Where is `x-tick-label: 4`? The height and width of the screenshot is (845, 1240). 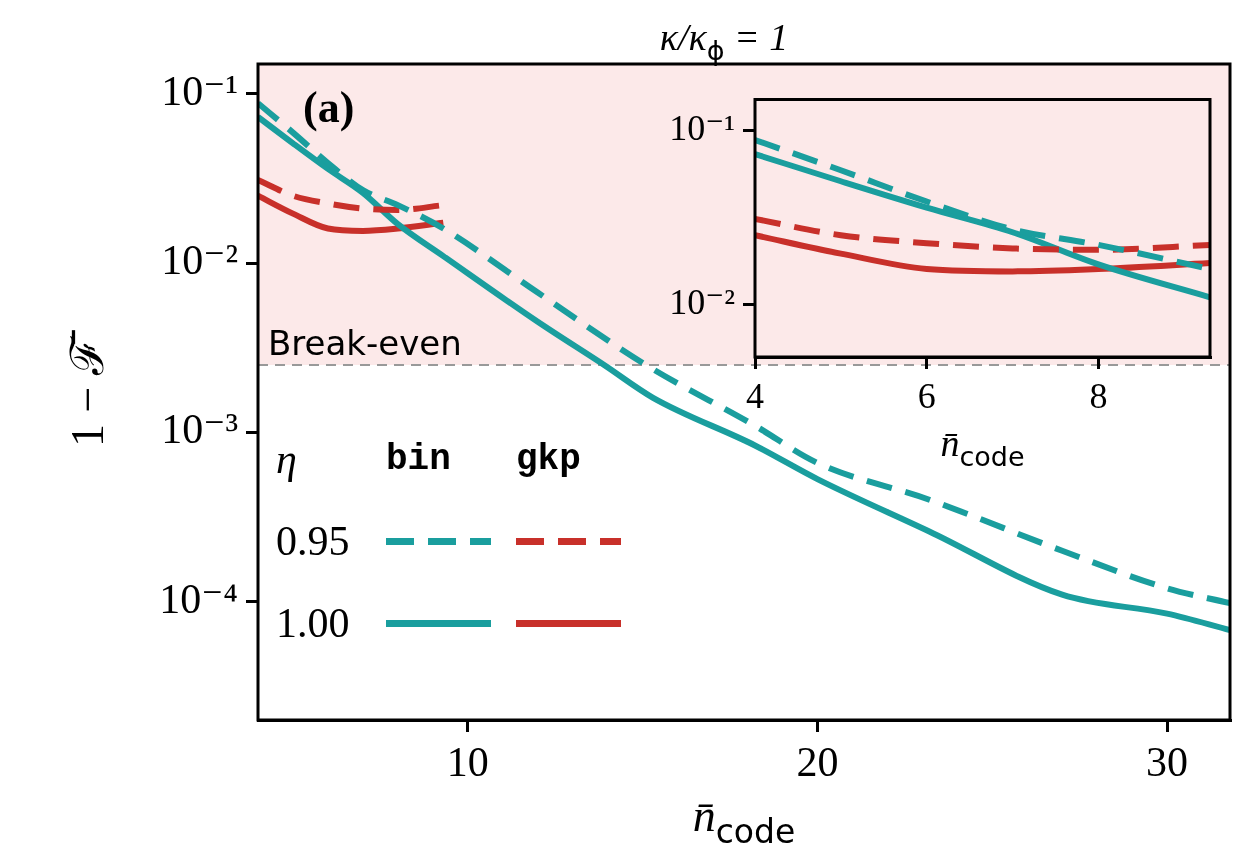
x-tick-label: 4 is located at coordinates (755, 396).